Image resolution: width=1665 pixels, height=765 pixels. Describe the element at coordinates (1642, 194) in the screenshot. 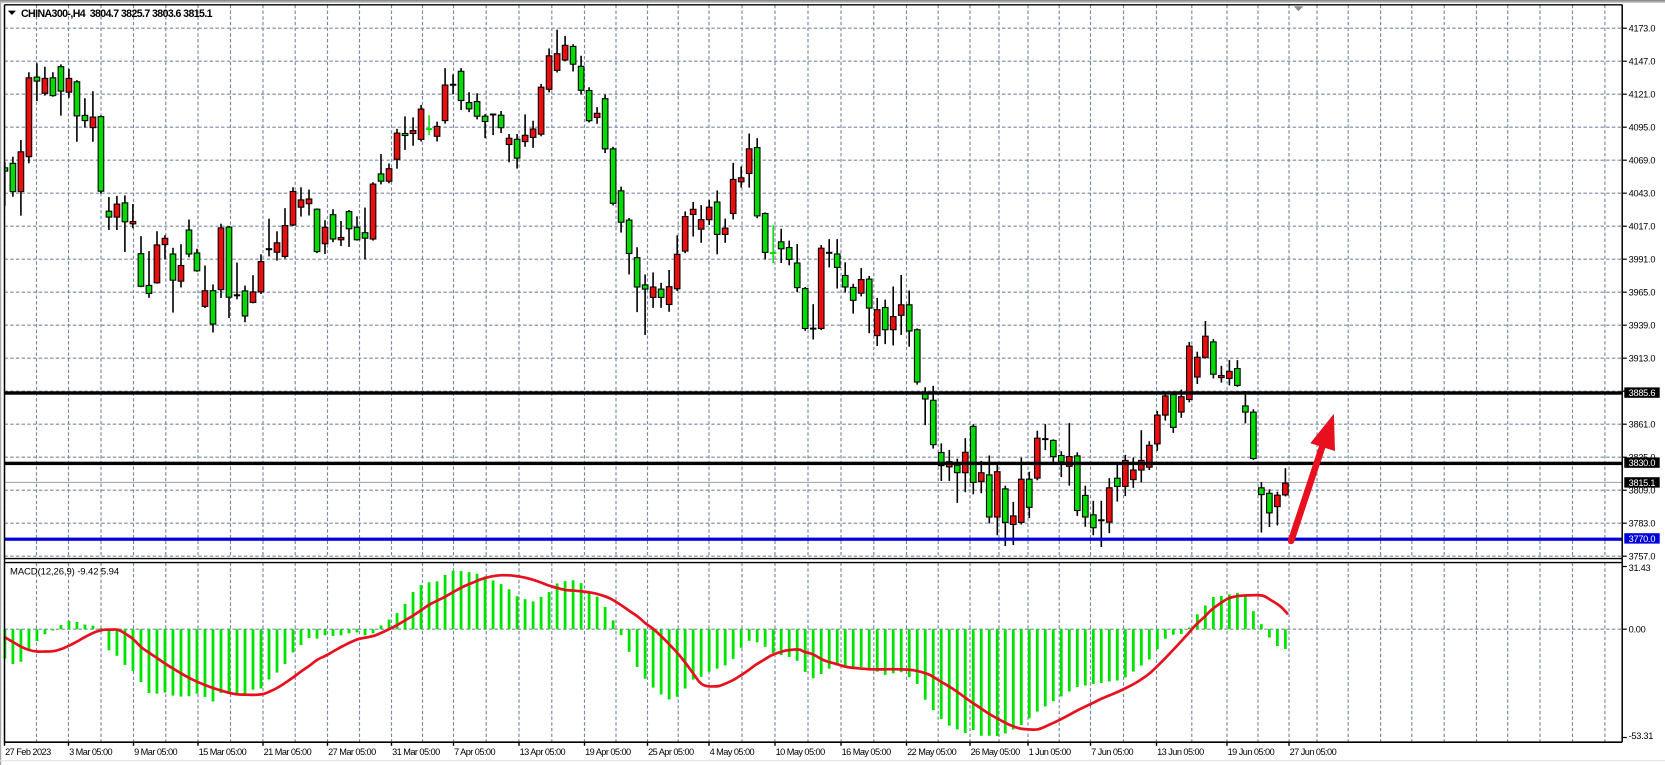

I see `svg-text: 4043.0` at that location.